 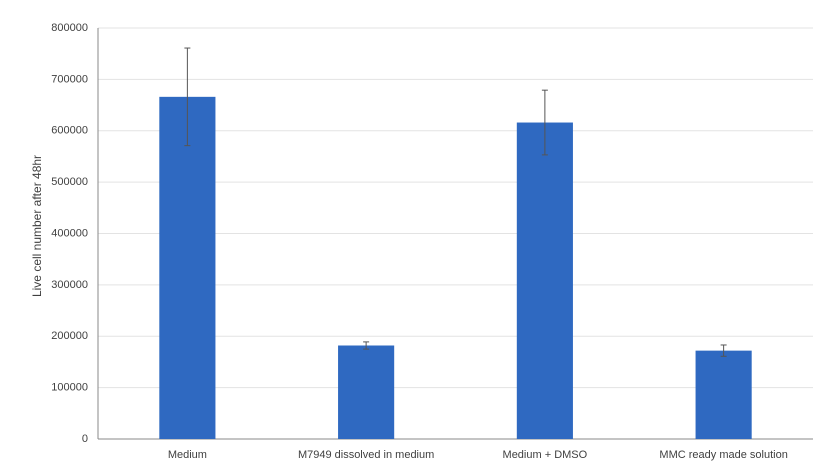 I want to click on x-tick-label: Medium + DMSO, so click(x=545, y=455).